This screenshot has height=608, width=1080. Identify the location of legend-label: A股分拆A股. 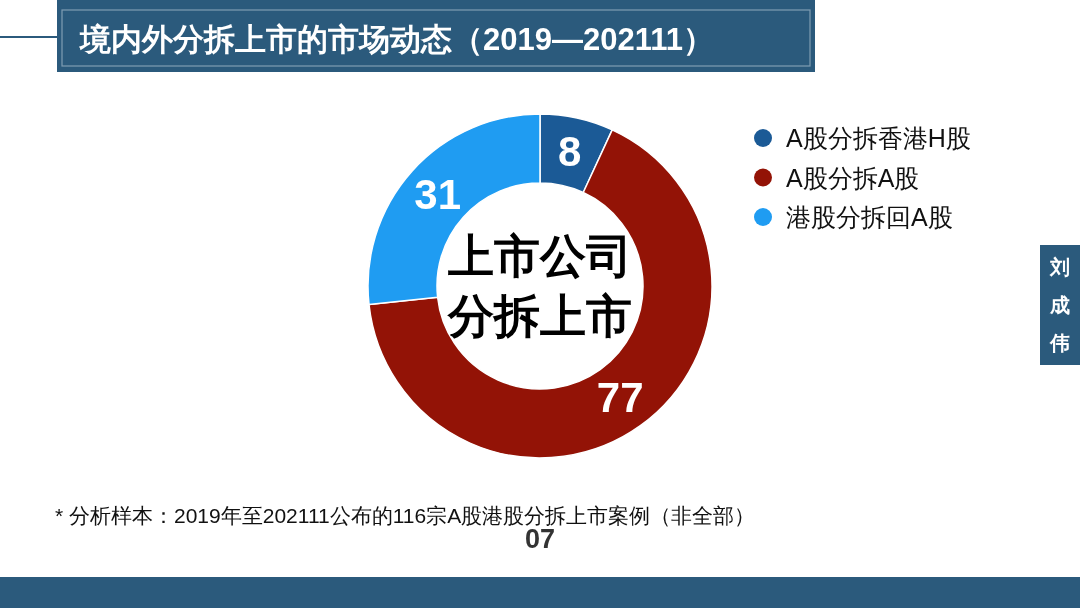
(853, 177).